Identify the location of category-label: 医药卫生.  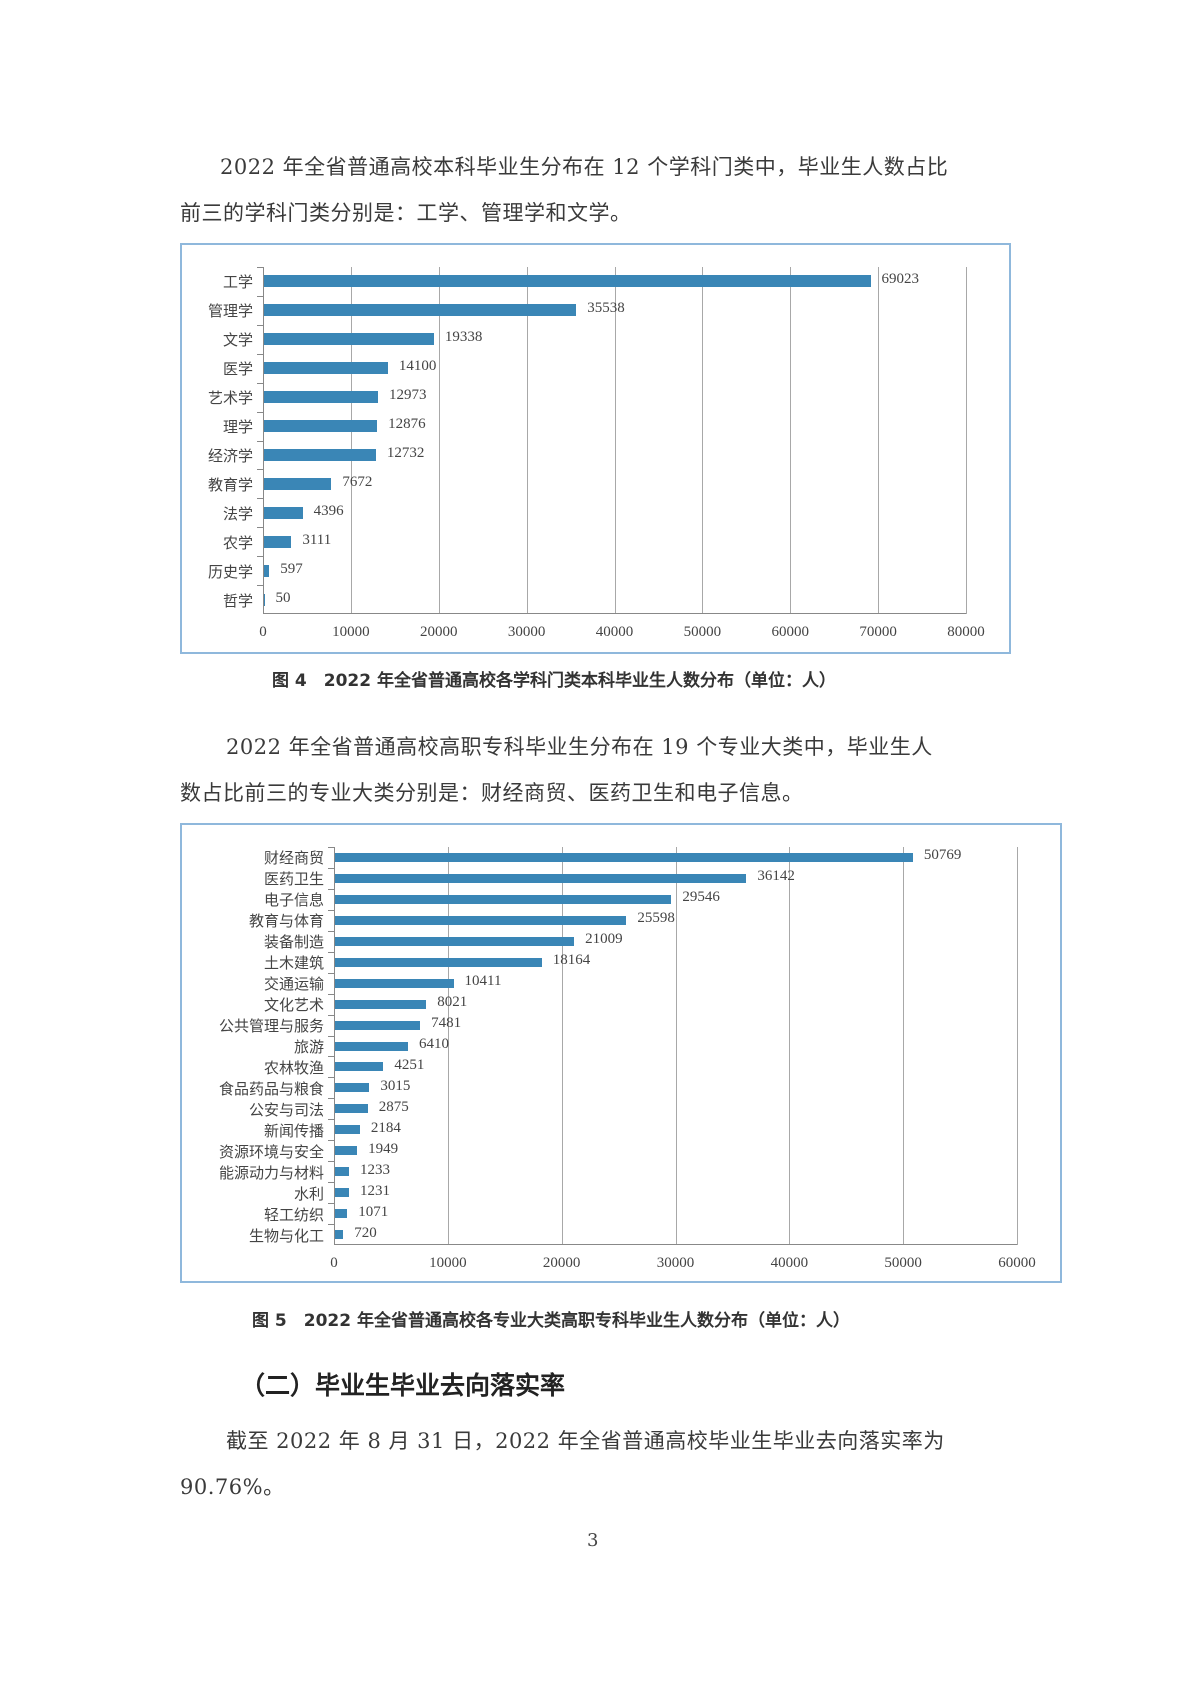
(293, 879).